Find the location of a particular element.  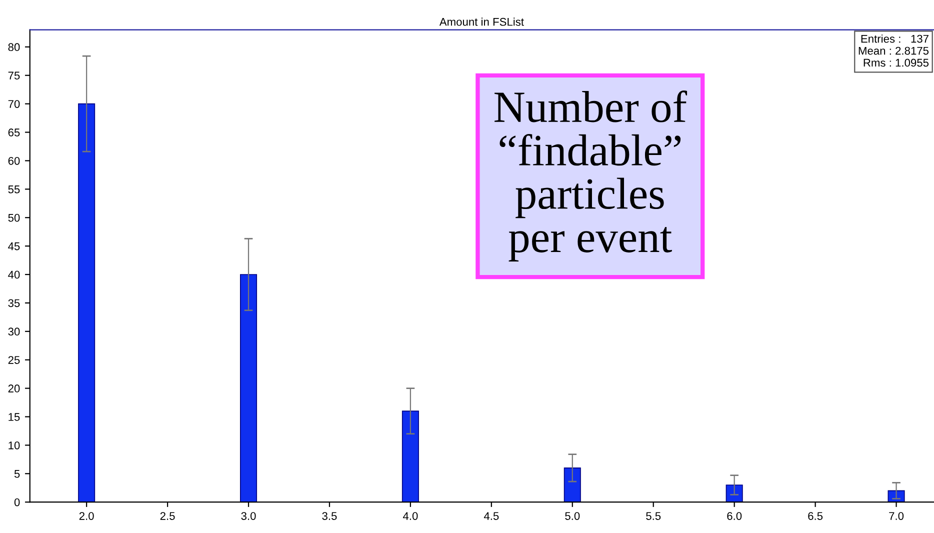

x-tick-label: 4.5 is located at coordinates (491, 516).